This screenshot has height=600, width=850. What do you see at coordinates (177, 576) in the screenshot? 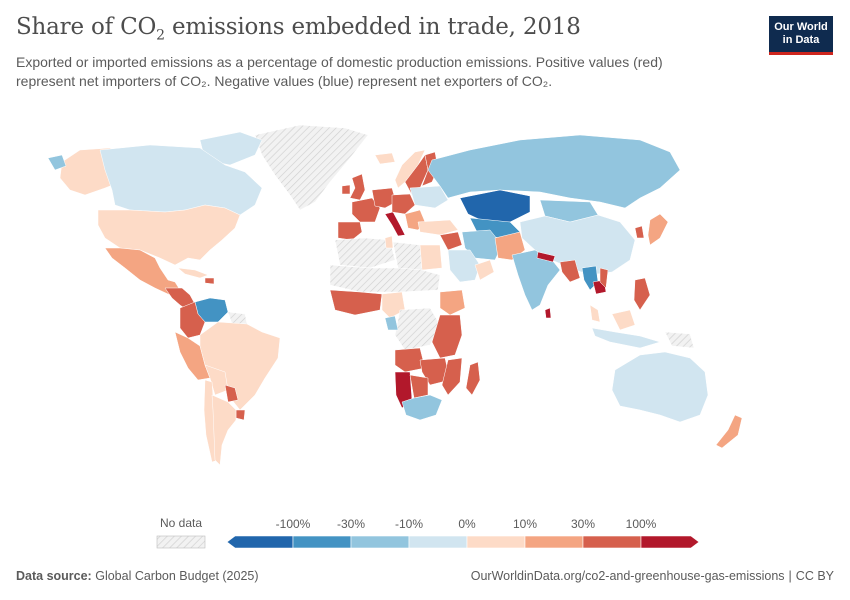
I see `source-value: Global Carbon Budget (2025)` at bounding box center [177, 576].